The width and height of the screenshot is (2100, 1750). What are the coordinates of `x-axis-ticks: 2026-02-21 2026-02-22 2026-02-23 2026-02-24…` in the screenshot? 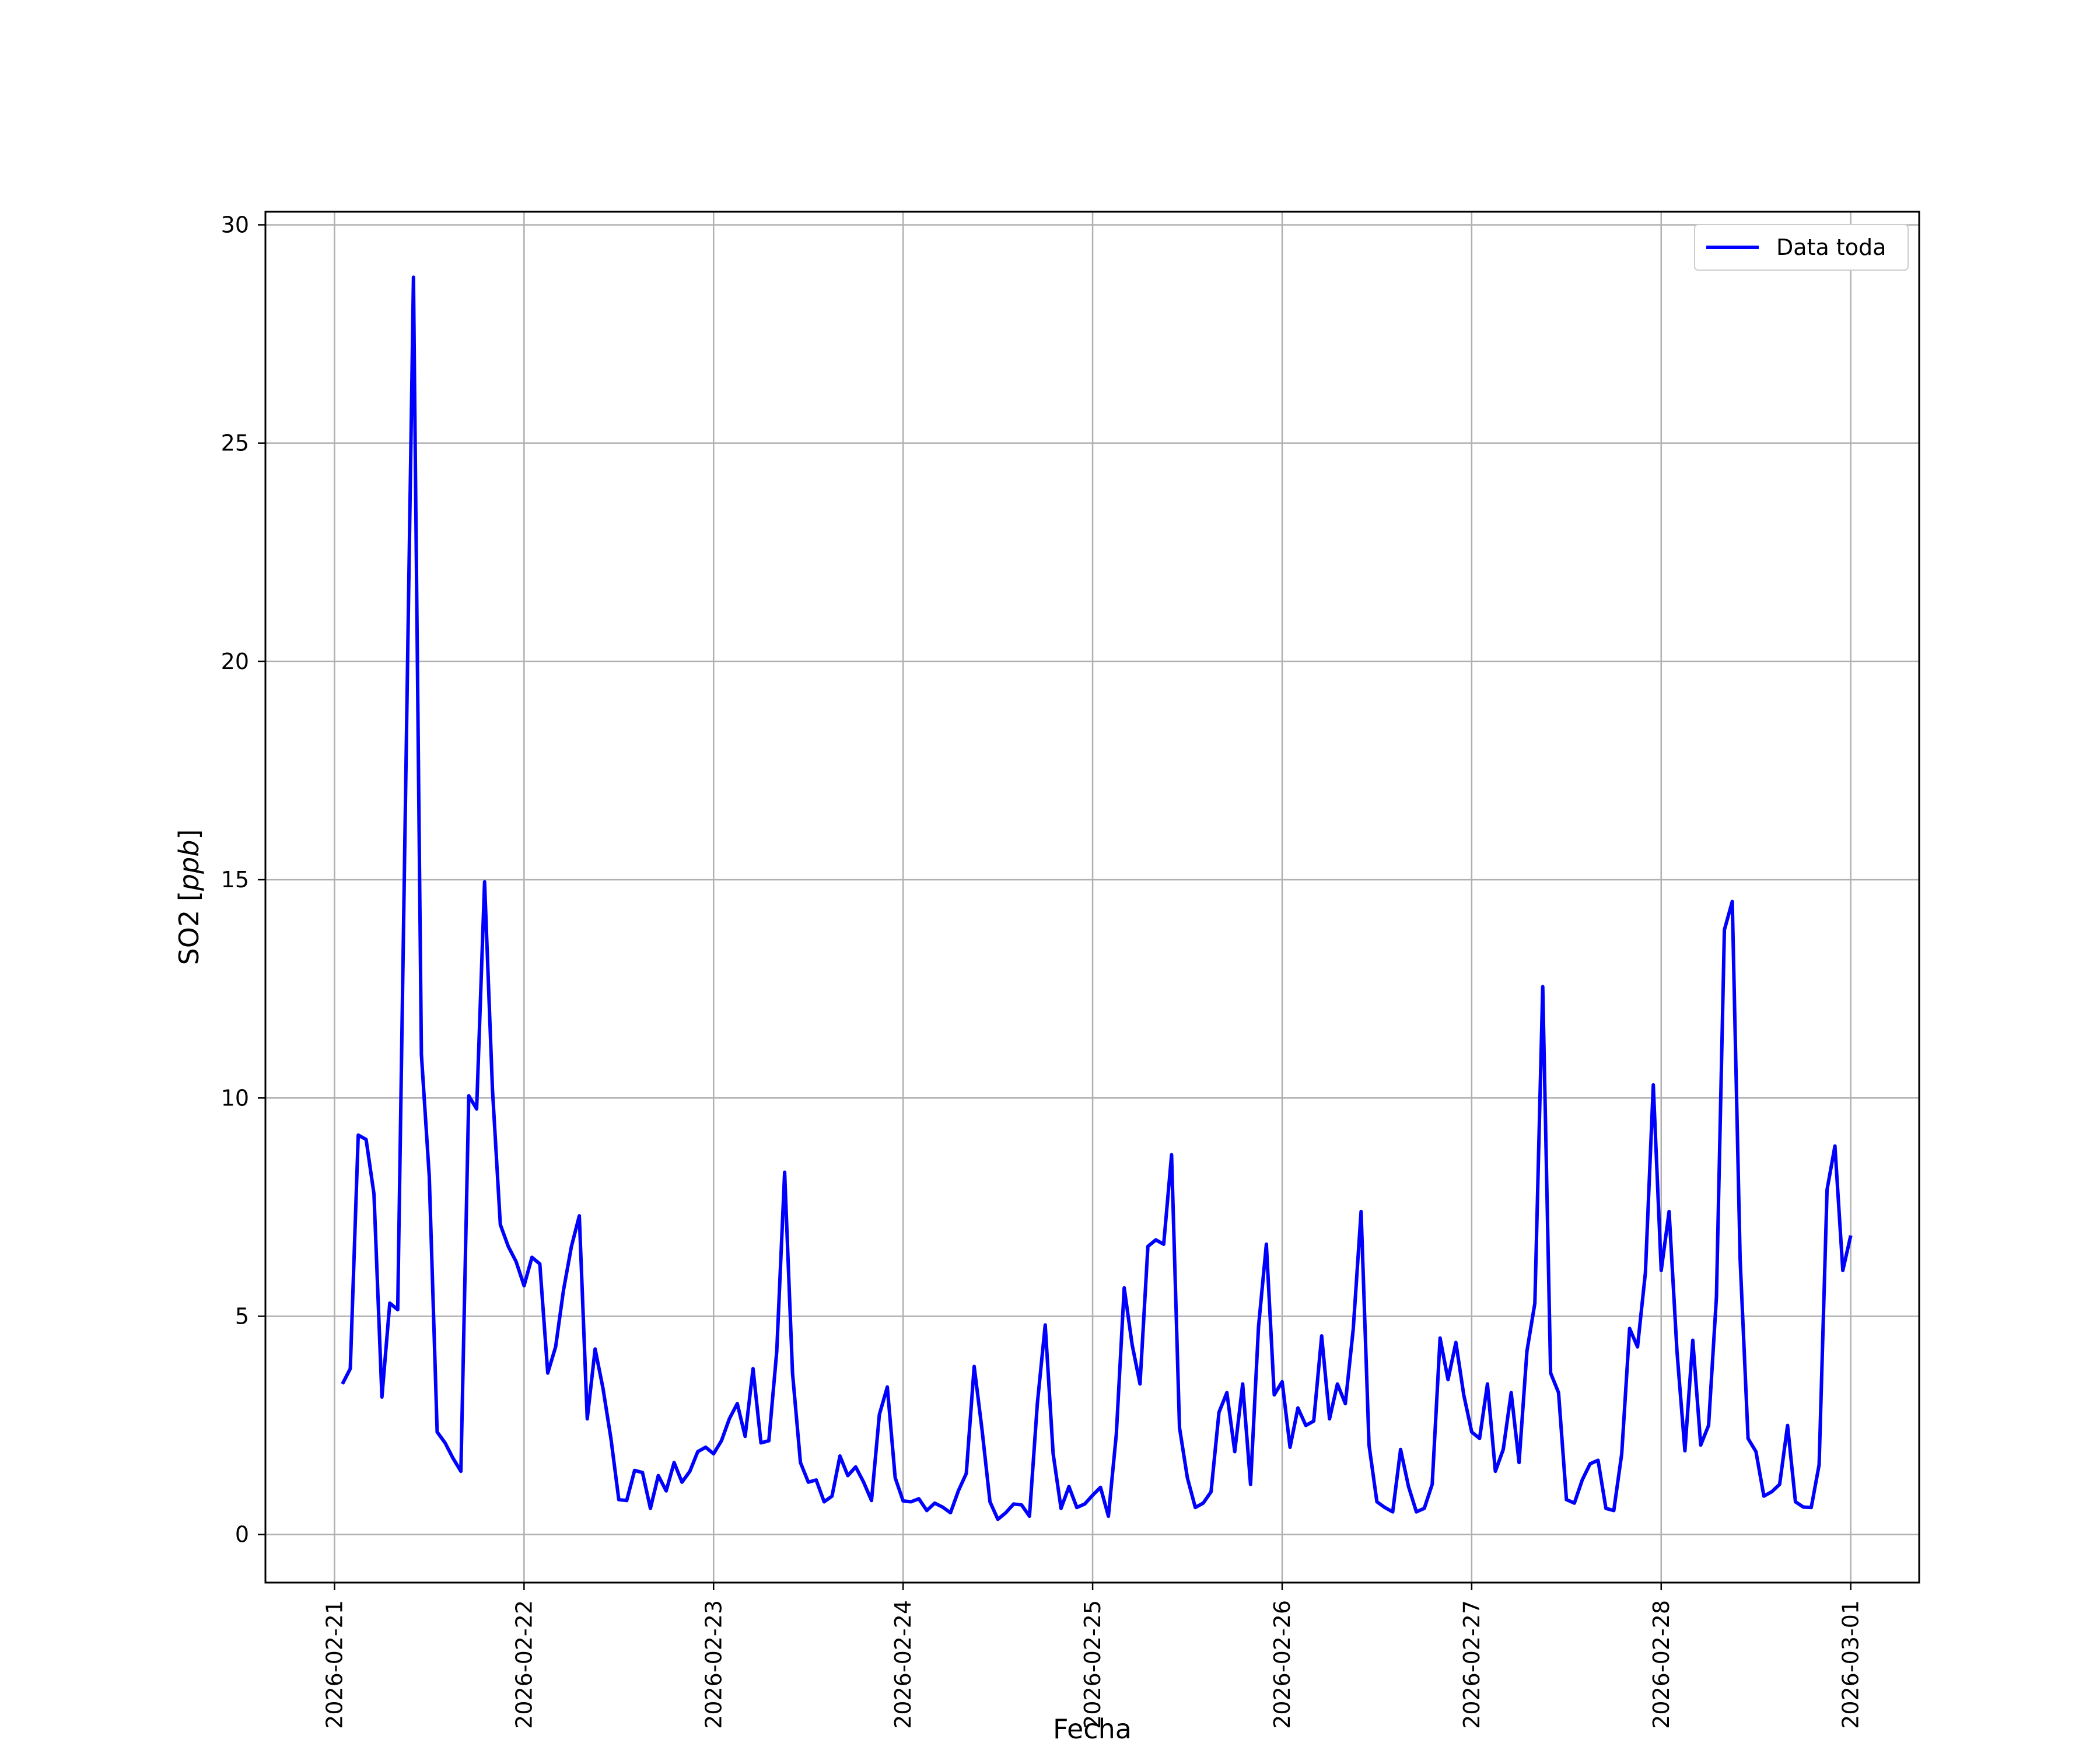 It's located at (1092, 1656).